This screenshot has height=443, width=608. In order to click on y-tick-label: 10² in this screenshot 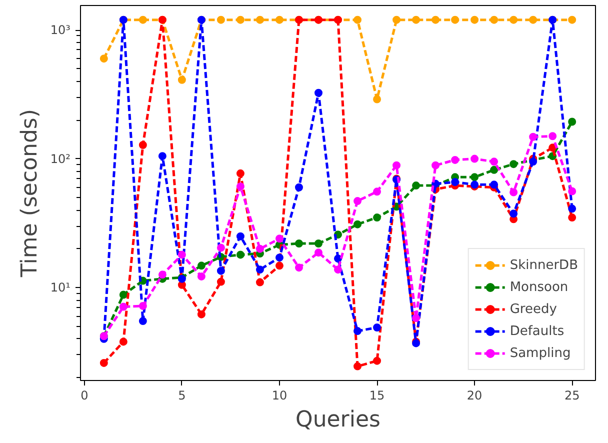, I will do `click(60, 159)`.